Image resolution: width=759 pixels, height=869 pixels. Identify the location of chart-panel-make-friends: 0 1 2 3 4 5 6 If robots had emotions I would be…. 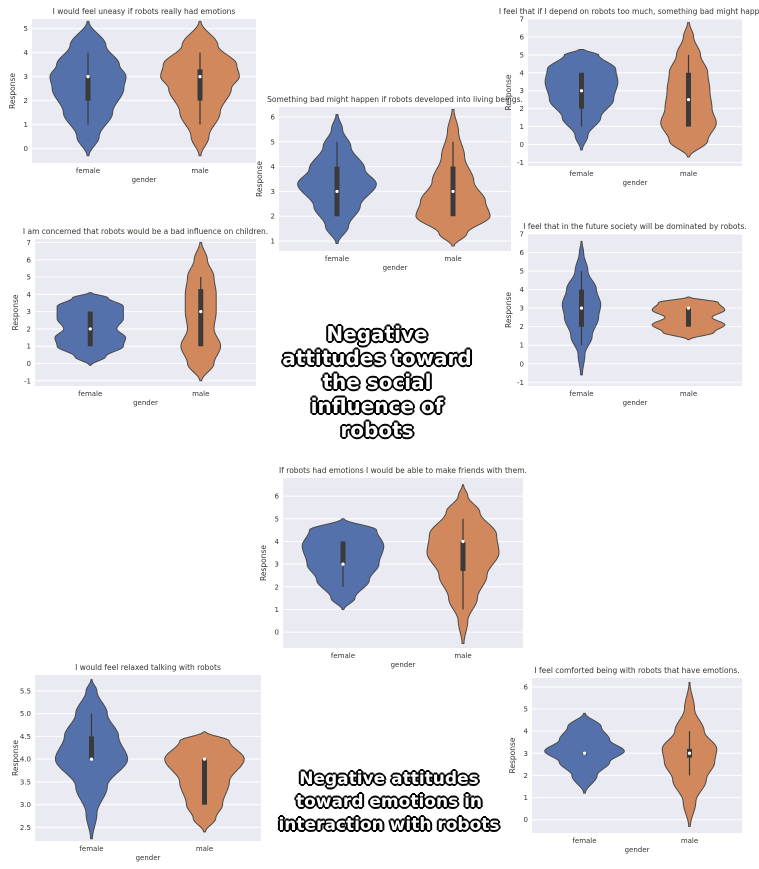
(391, 568).